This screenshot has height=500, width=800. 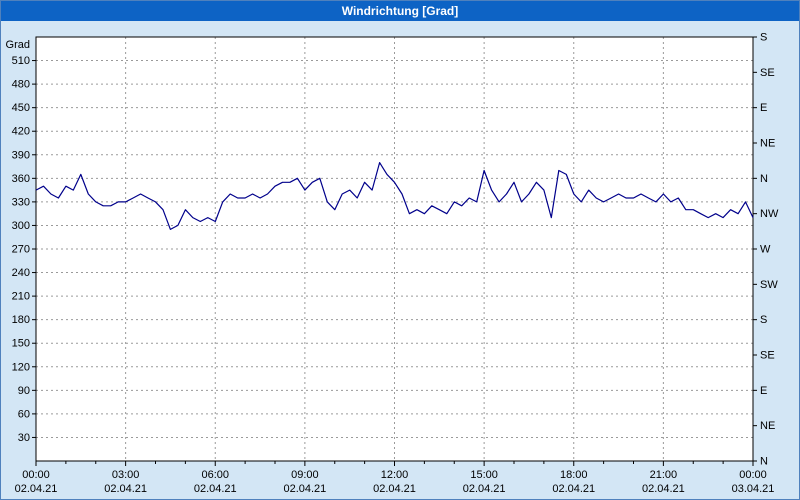 What do you see at coordinates (21, 226) in the screenshot?
I see `y-tick-label: 300` at bounding box center [21, 226].